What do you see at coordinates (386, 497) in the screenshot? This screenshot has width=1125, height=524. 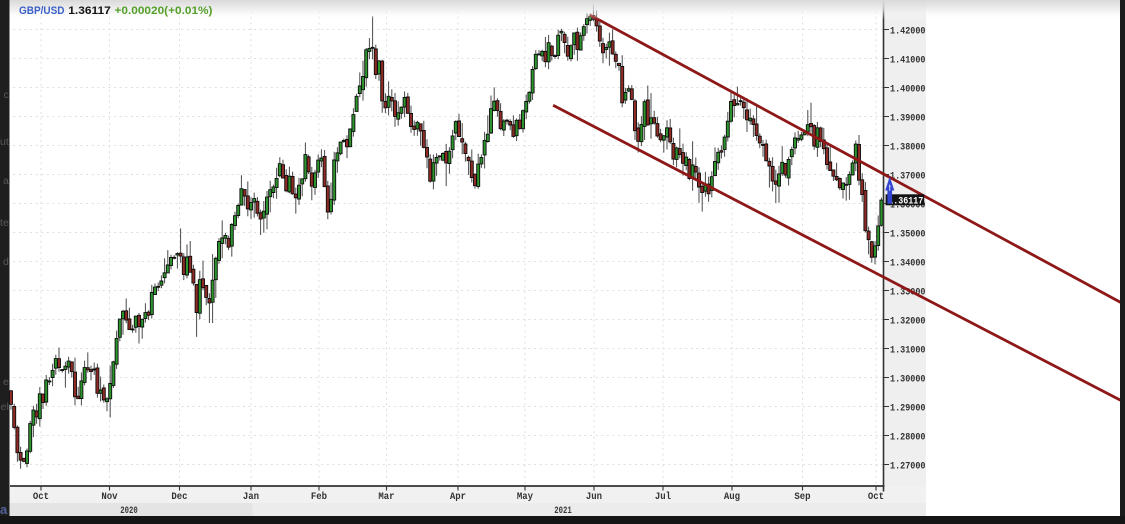 I see `svg-text: Mar` at bounding box center [386, 497].